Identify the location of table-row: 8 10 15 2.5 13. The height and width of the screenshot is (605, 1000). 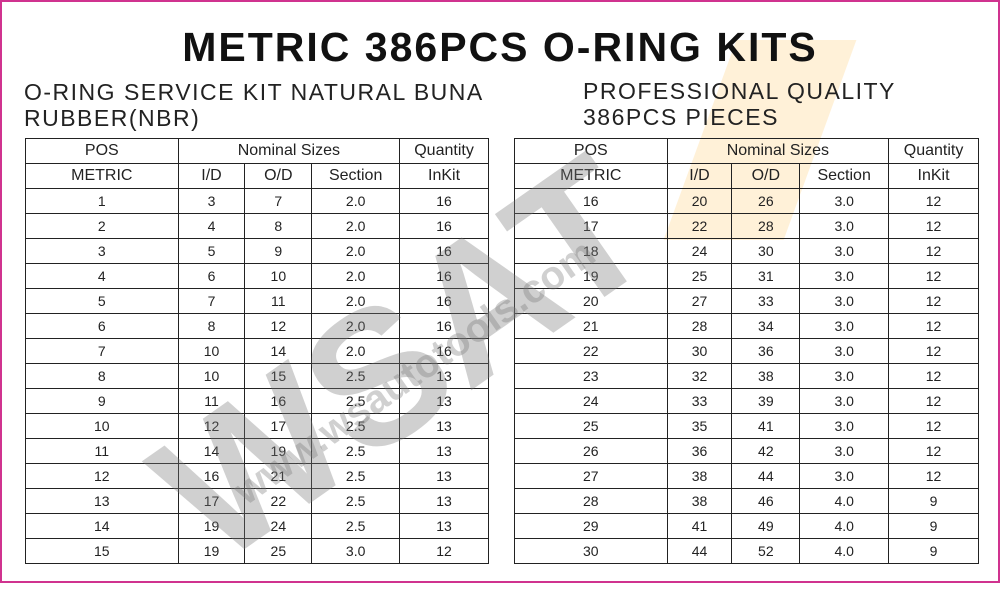
(257, 376).